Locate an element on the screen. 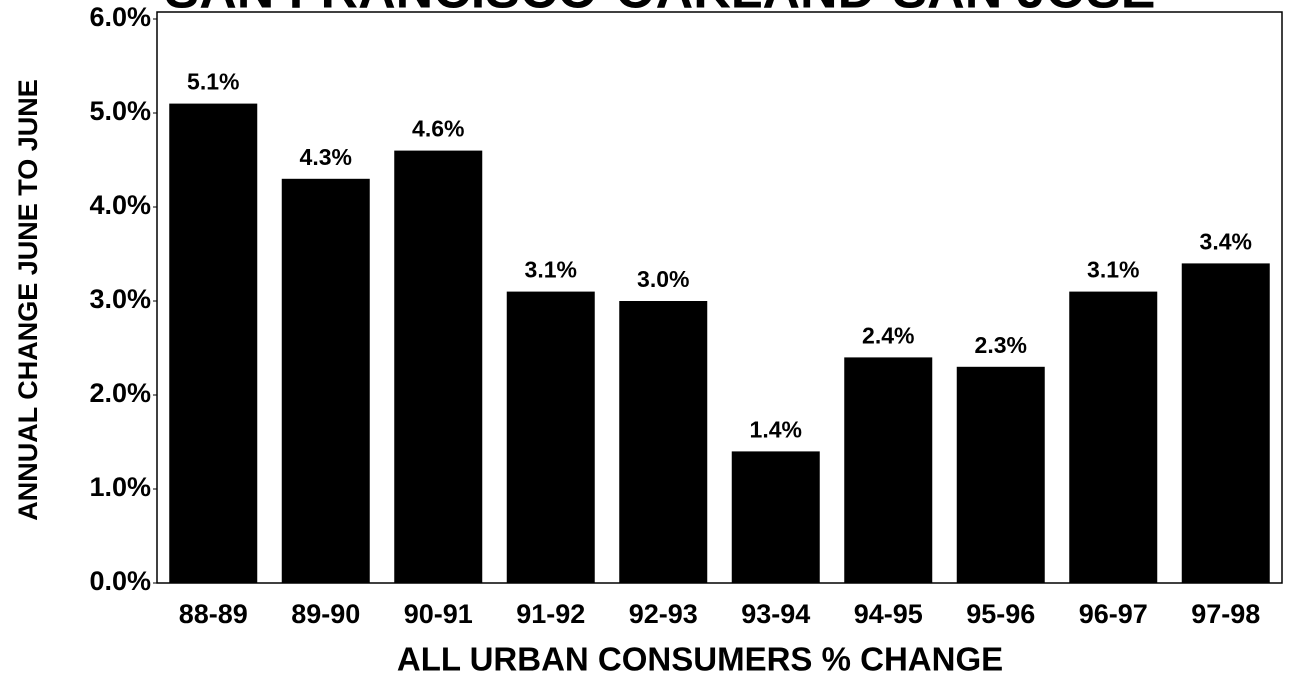  x-tick-label: 89-90 is located at coordinates (325, 614).